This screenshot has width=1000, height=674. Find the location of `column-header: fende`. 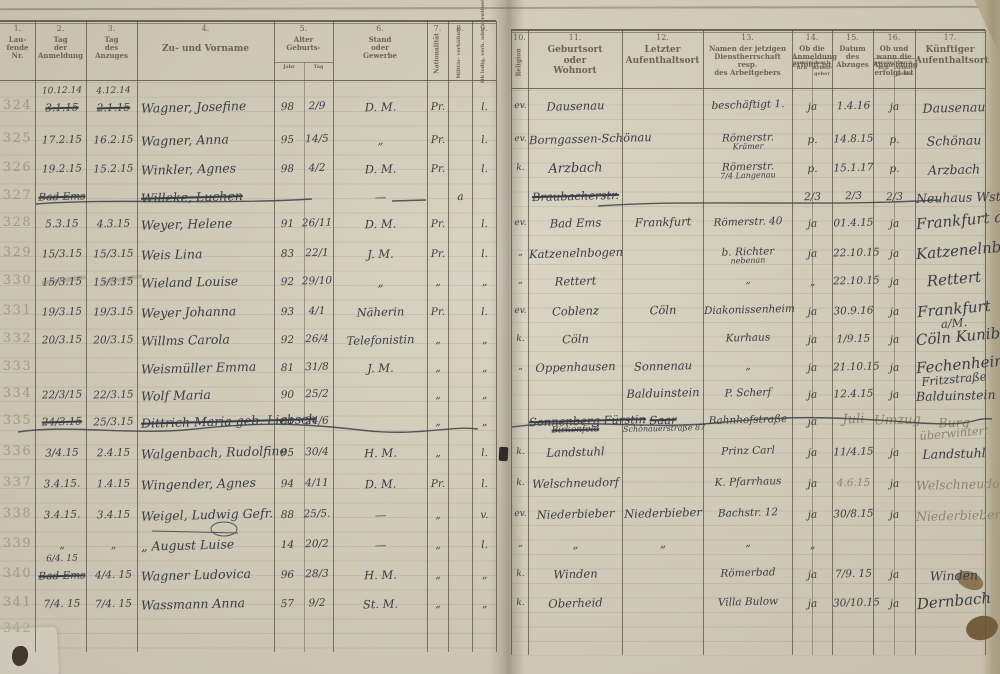

column-header: fende is located at coordinates (17, 47).